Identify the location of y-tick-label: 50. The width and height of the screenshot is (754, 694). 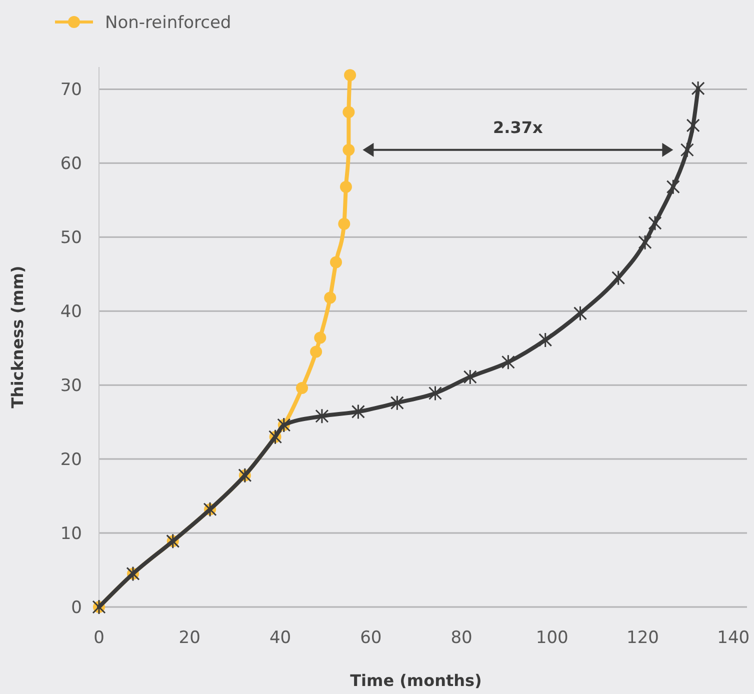
(71, 238).